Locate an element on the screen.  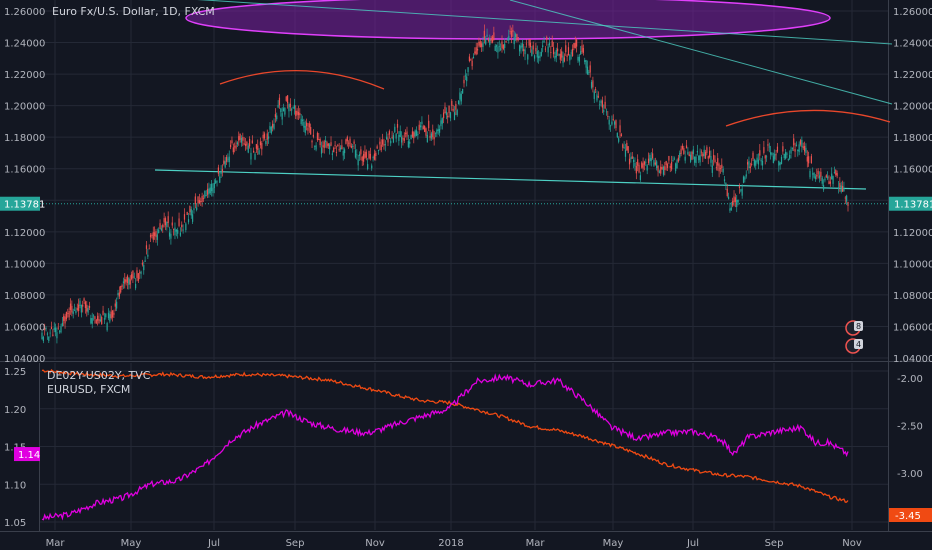
lower-right-badge-label: -3.45 is located at coordinates (908, 516).